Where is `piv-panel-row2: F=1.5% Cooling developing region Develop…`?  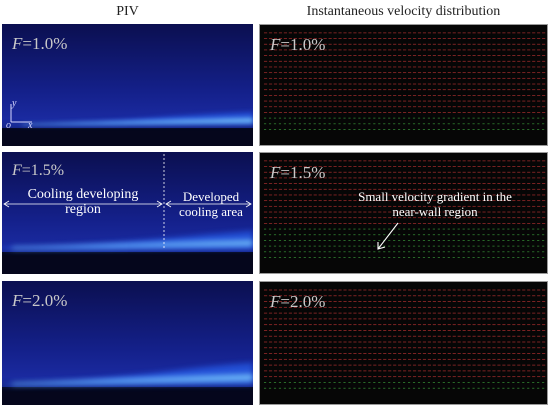
piv-panel-row2: F=1.5% Cooling developing region Develop… is located at coordinates (127, 213).